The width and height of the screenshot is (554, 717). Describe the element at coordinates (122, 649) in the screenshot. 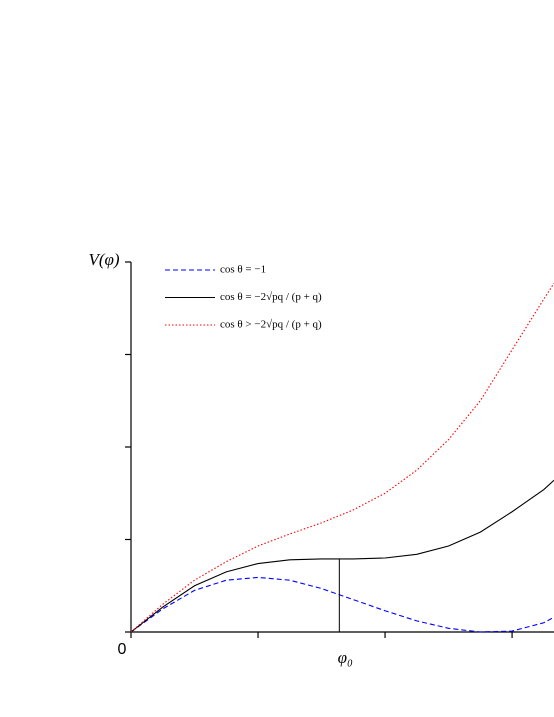

I see `origin-label: 0` at that location.